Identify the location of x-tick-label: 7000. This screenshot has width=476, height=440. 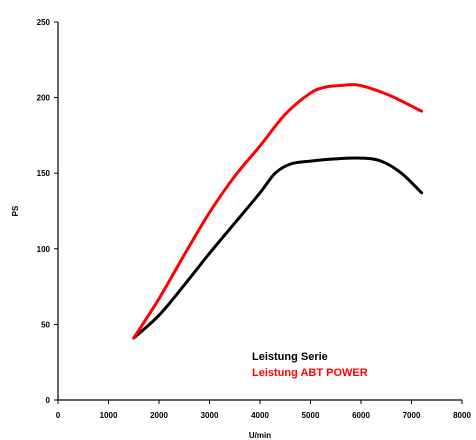
(412, 415).